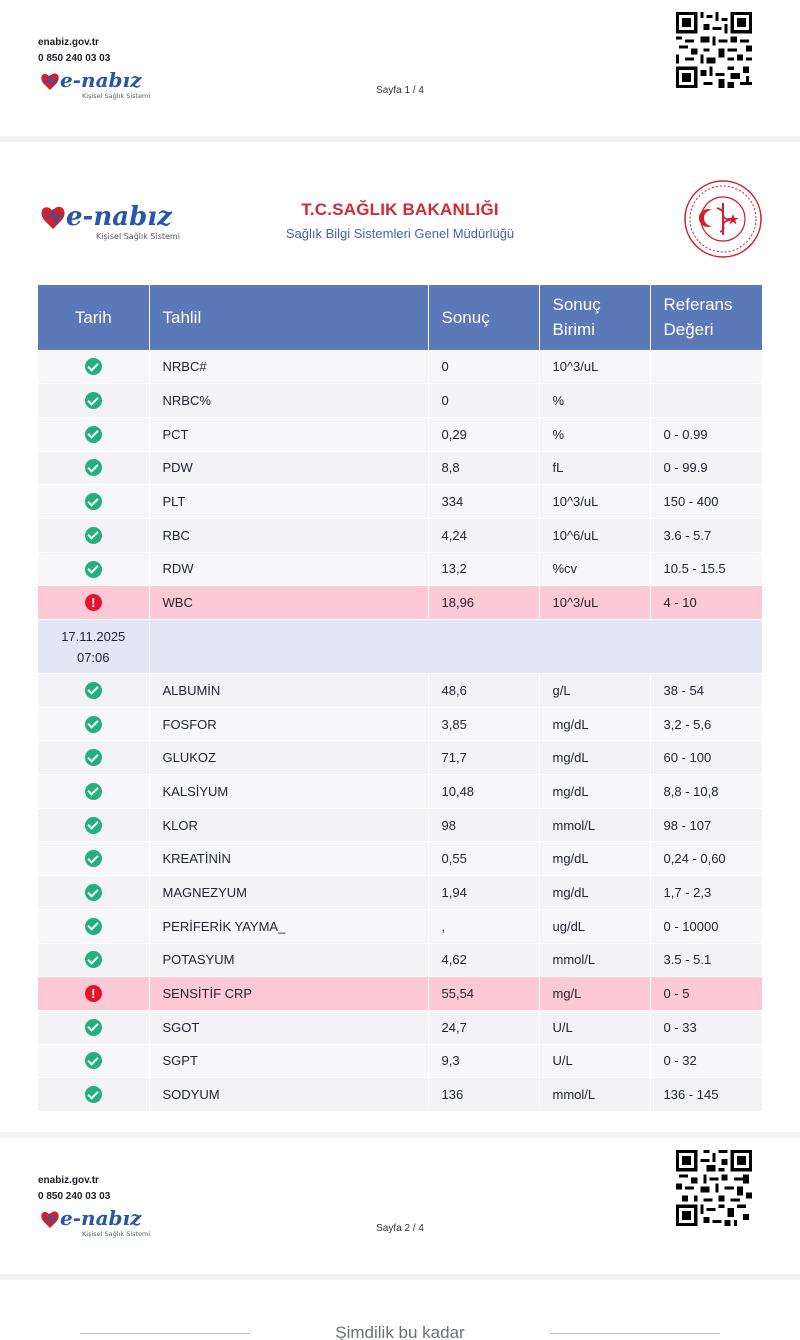 The width and height of the screenshot is (800, 1340). What do you see at coordinates (483, 1060) in the screenshot?
I see `test-result: 9,3` at bounding box center [483, 1060].